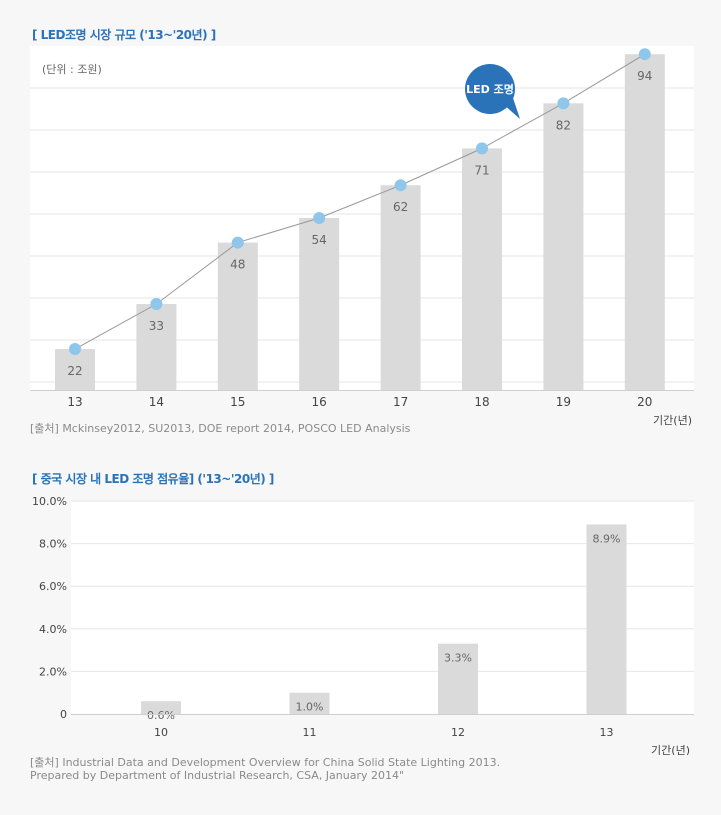 The width and height of the screenshot is (721, 815). I want to click on chart2-value-label: 3.3%, so click(458, 658).